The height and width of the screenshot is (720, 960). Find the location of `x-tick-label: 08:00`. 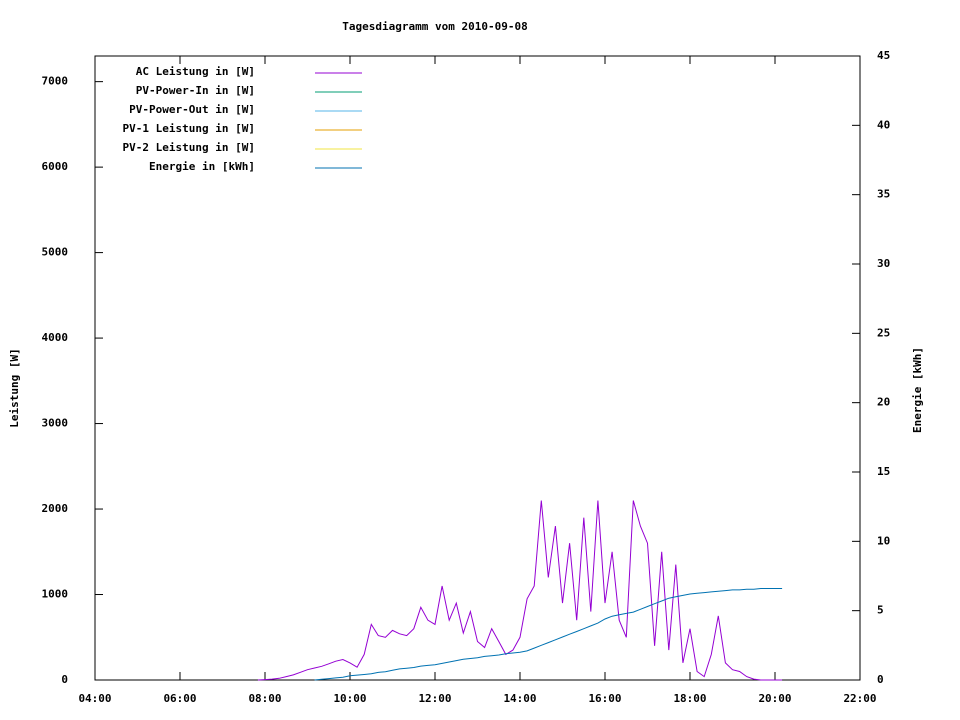

x-tick-label: 08:00 is located at coordinates (264, 698).